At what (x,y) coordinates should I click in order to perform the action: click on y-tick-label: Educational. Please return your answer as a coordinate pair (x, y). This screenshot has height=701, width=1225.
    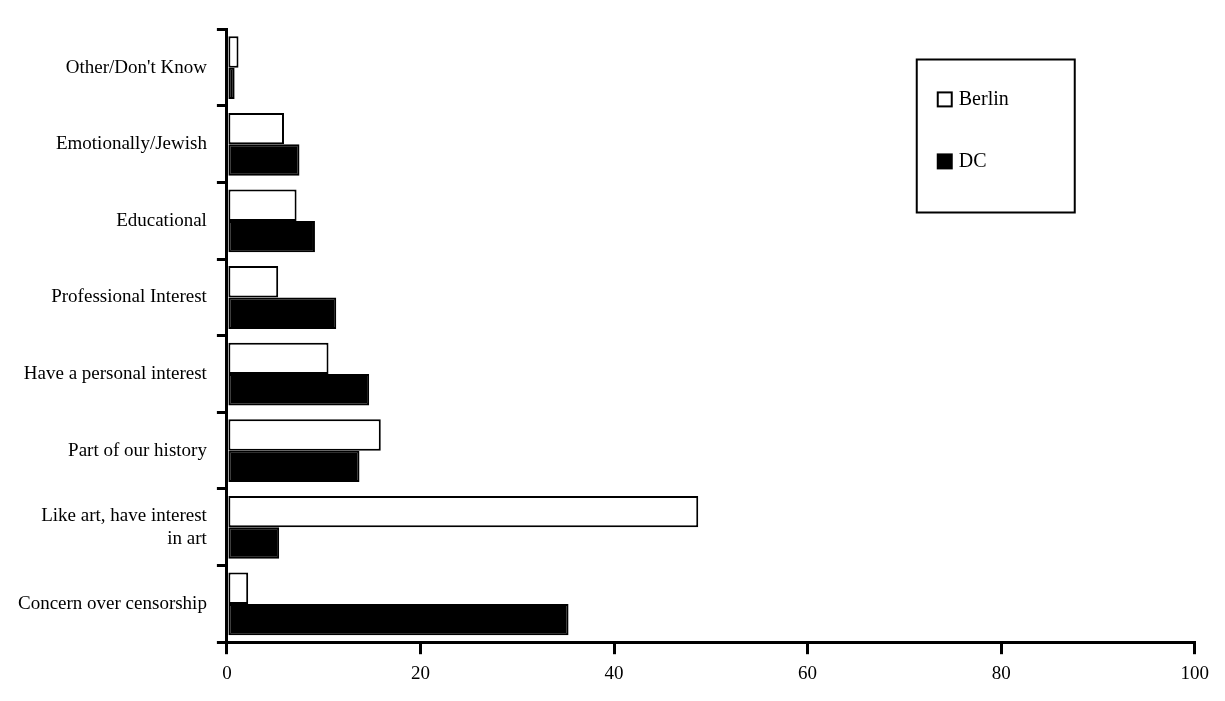
    Looking at the image, I should click on (161, 219).